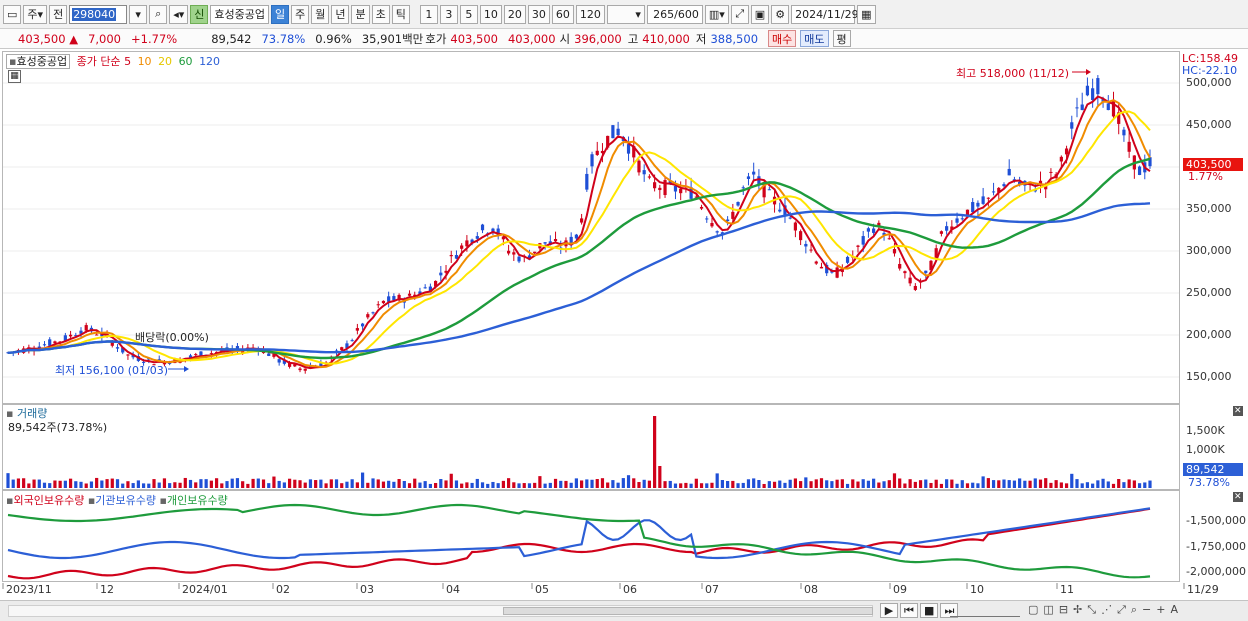 This screenshot has width=1248, height=621. Describe the element at coordinates (909, 610) in the screenshot. I see `jump-start-icon: ⏮` at that location.